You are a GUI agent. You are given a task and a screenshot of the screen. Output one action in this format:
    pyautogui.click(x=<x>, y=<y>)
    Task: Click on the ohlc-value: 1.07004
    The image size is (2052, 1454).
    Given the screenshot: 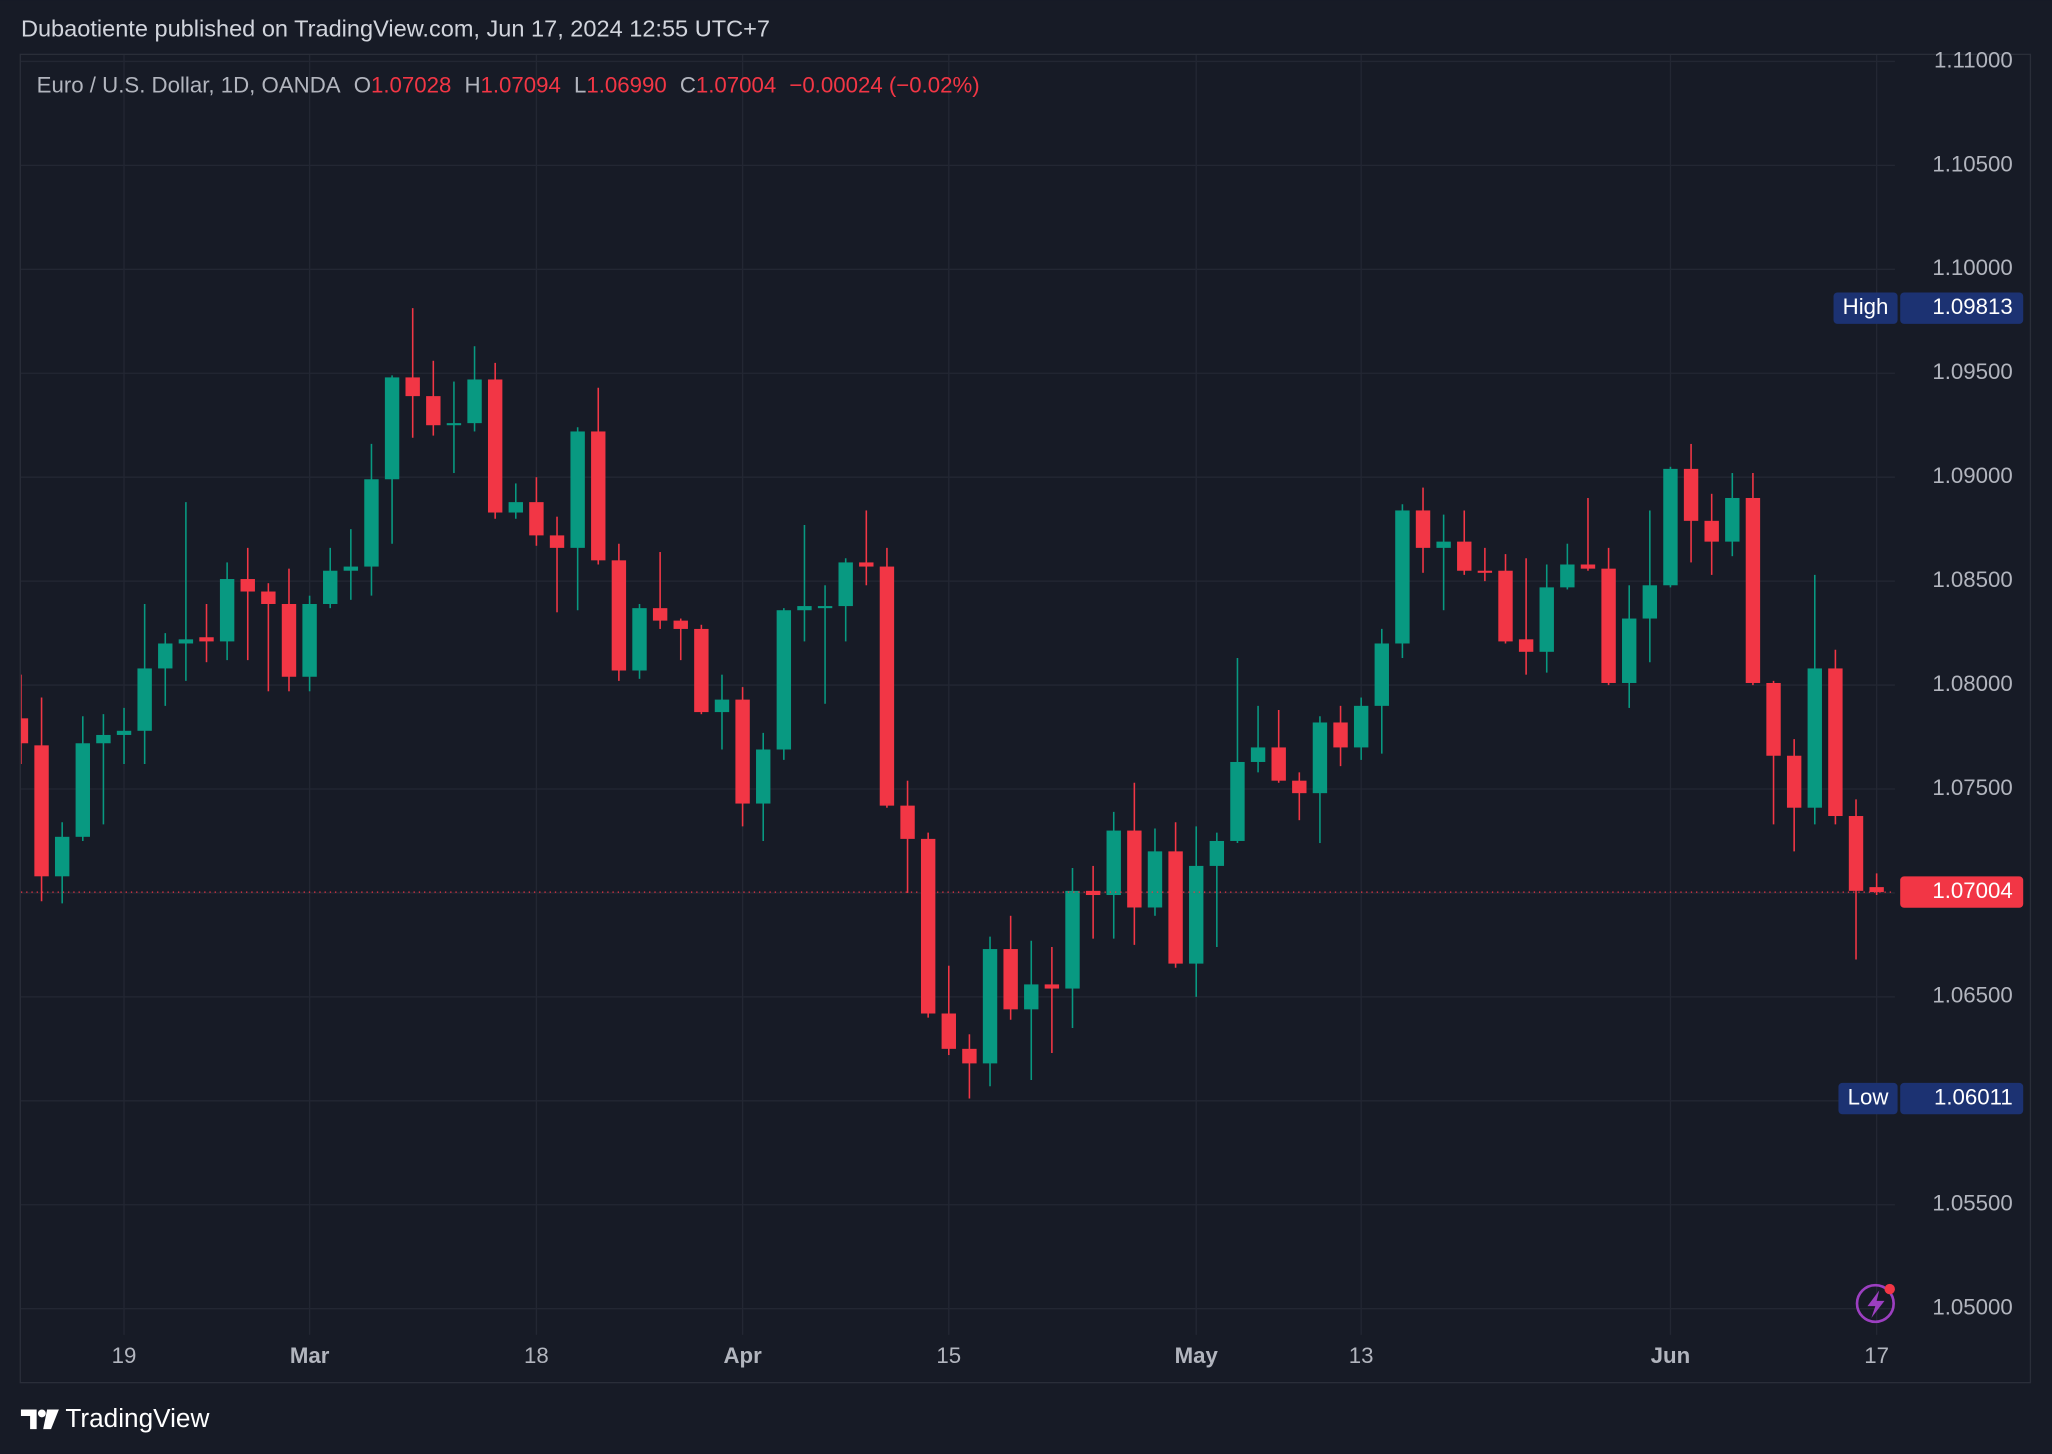 What is the action you would take?
    pyautogui.click(x=736, y=84)
    